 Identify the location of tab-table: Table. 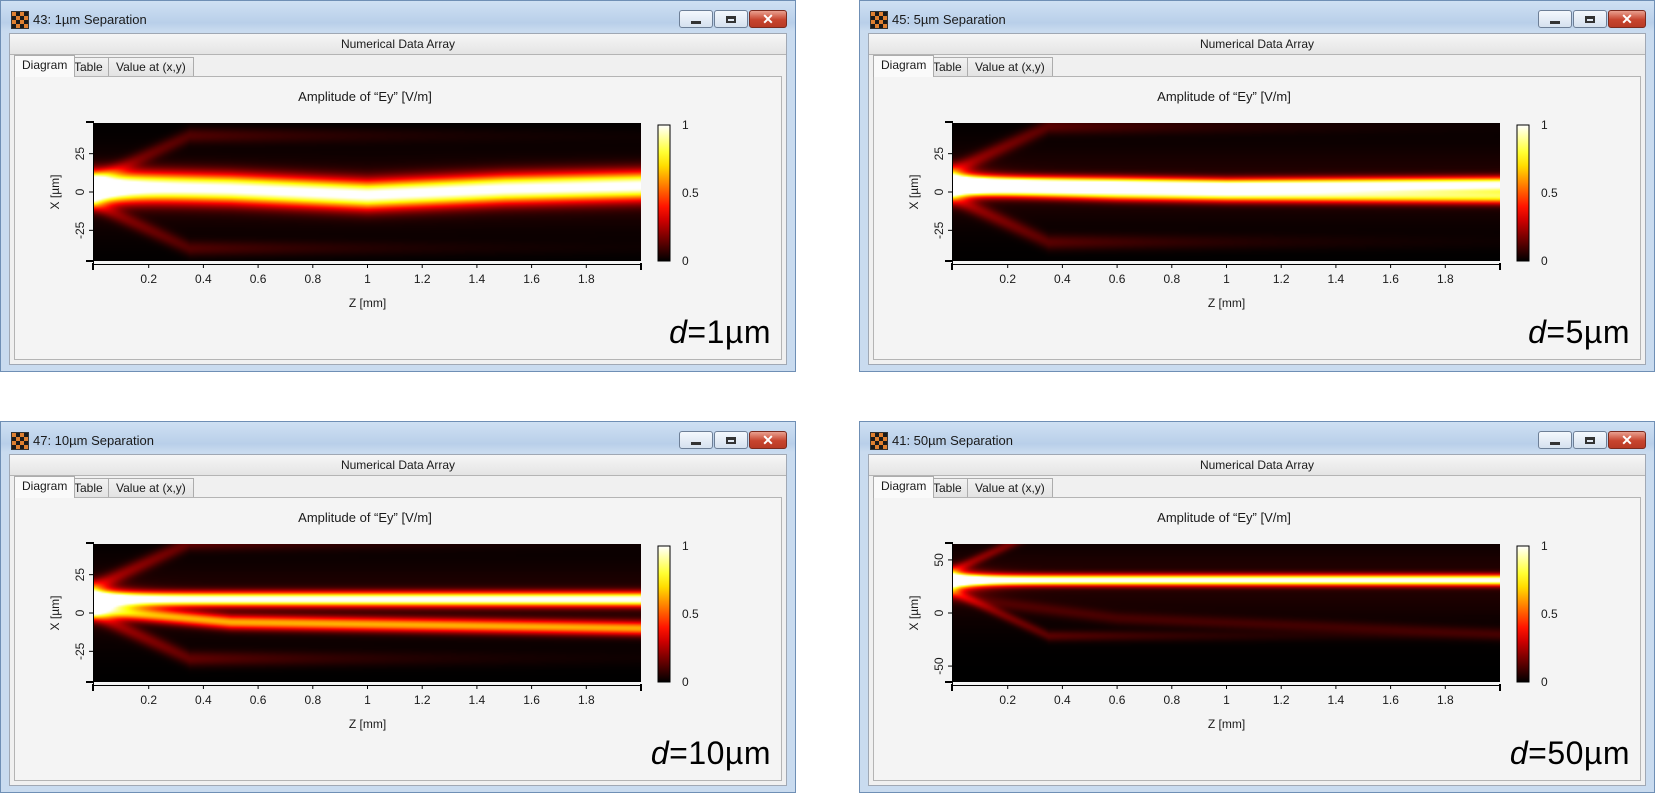
(947, 67).